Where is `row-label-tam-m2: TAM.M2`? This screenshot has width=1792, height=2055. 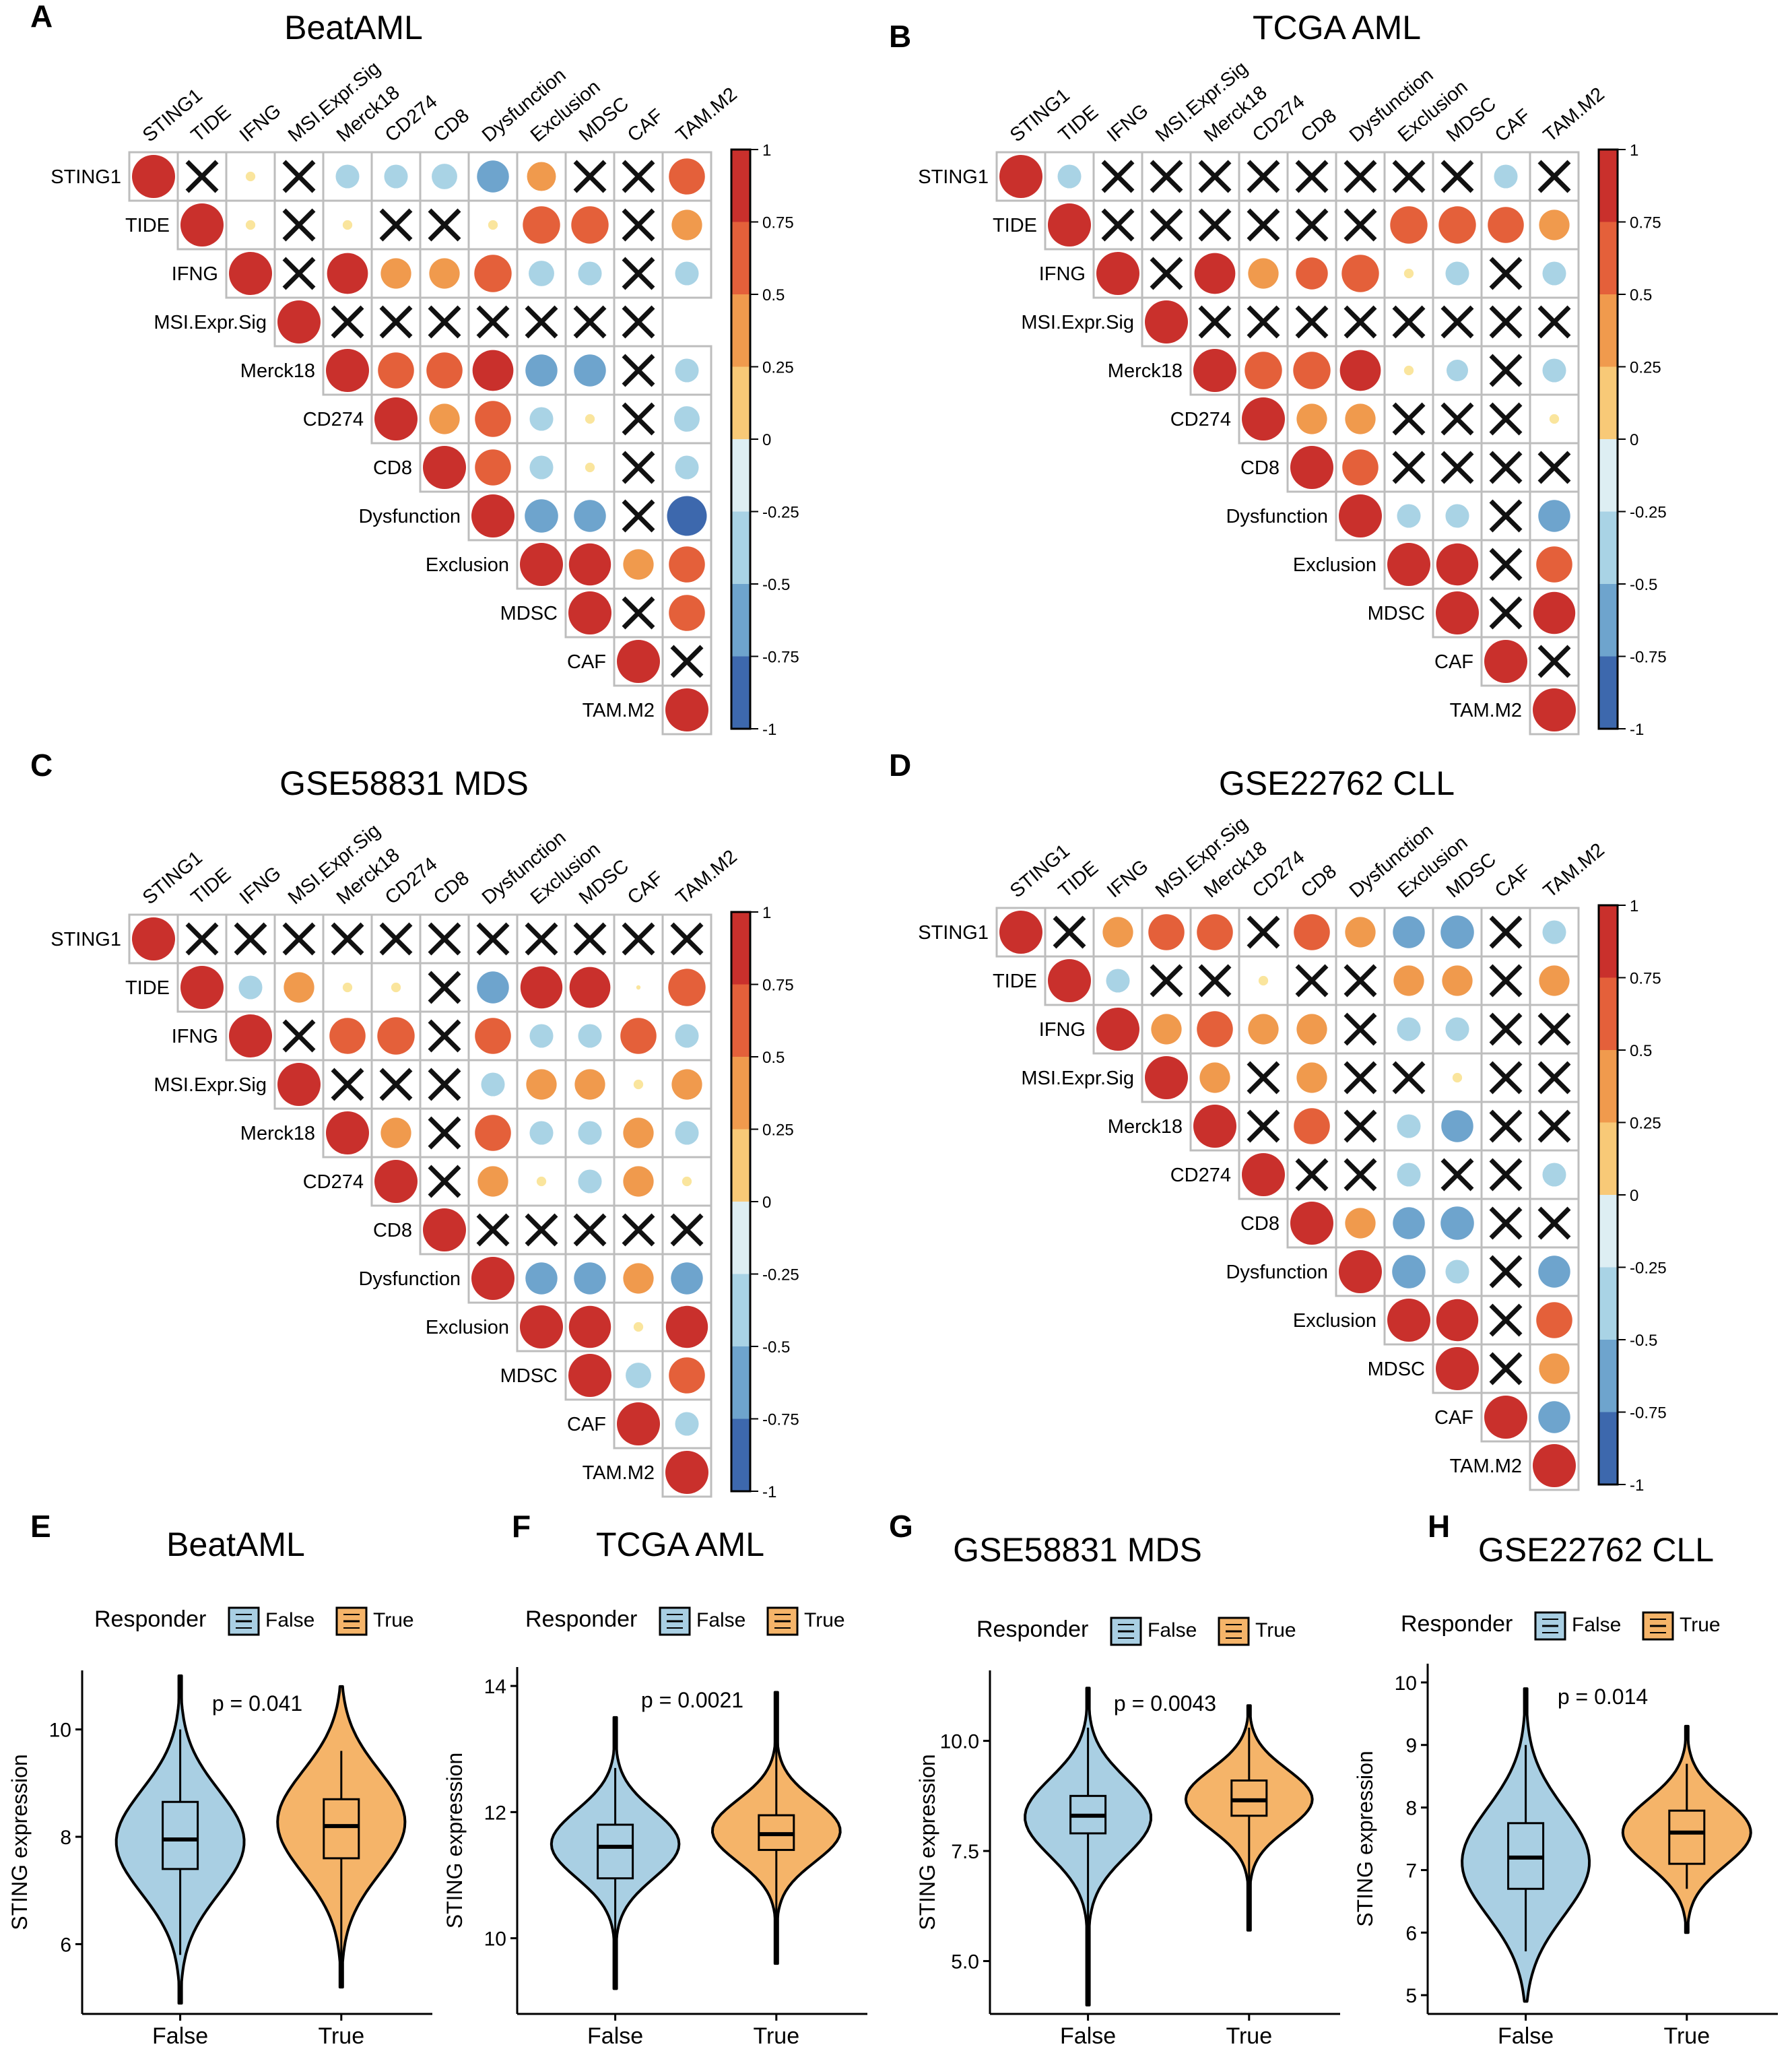 row-label-tam-m2: TAM.M2 is located at coordinates (1486, 710).